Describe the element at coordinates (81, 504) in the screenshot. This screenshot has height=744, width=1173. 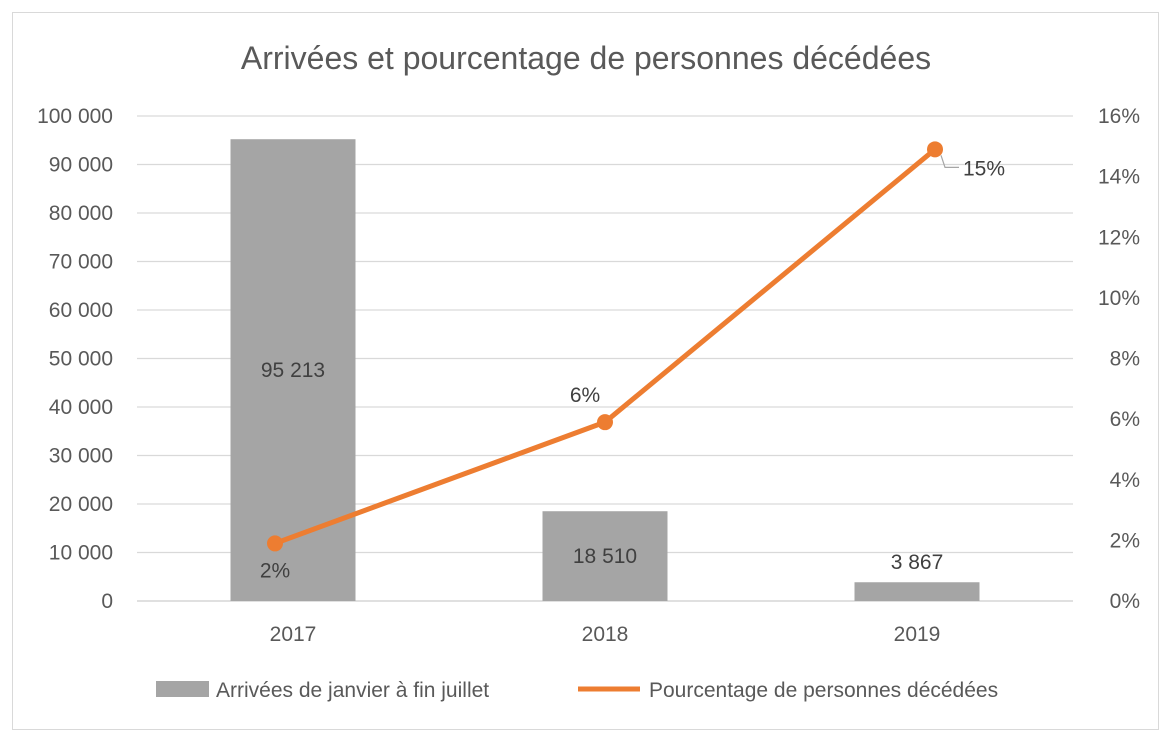
I see `left-tick-label: 20 000` at that location.